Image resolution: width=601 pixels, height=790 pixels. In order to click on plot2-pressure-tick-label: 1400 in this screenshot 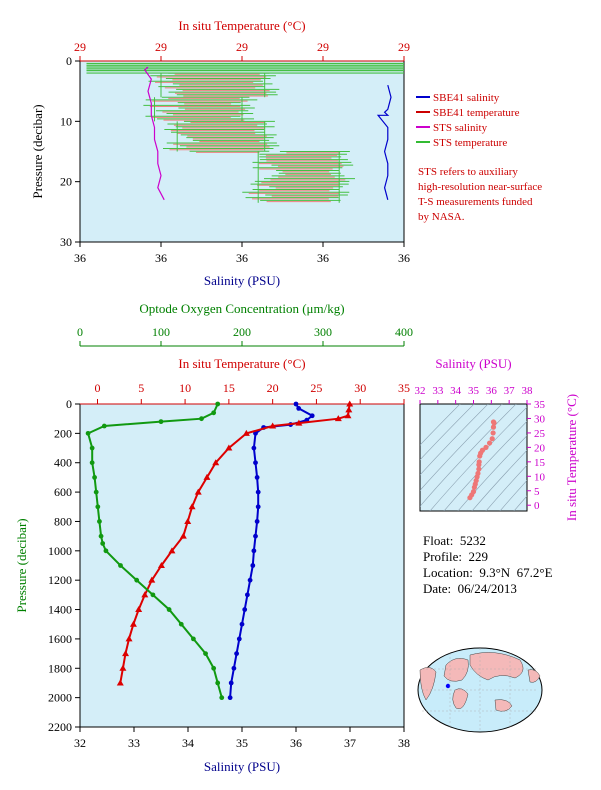, I will do `click(60, 610)`.